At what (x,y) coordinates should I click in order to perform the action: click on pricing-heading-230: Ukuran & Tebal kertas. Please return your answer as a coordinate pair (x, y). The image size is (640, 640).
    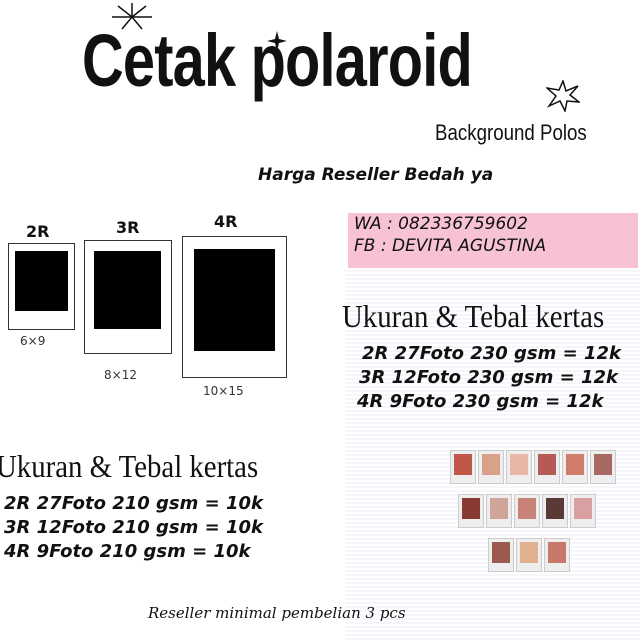
    Looking at the image, I should click on (473, 316).